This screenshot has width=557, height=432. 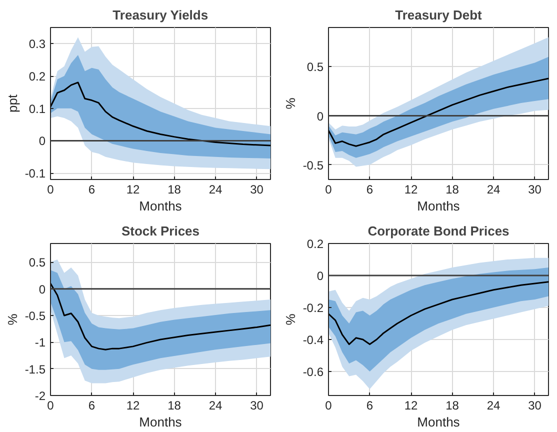 I want to click on y-tick-label: -0.2, so click(x=313, y=308).